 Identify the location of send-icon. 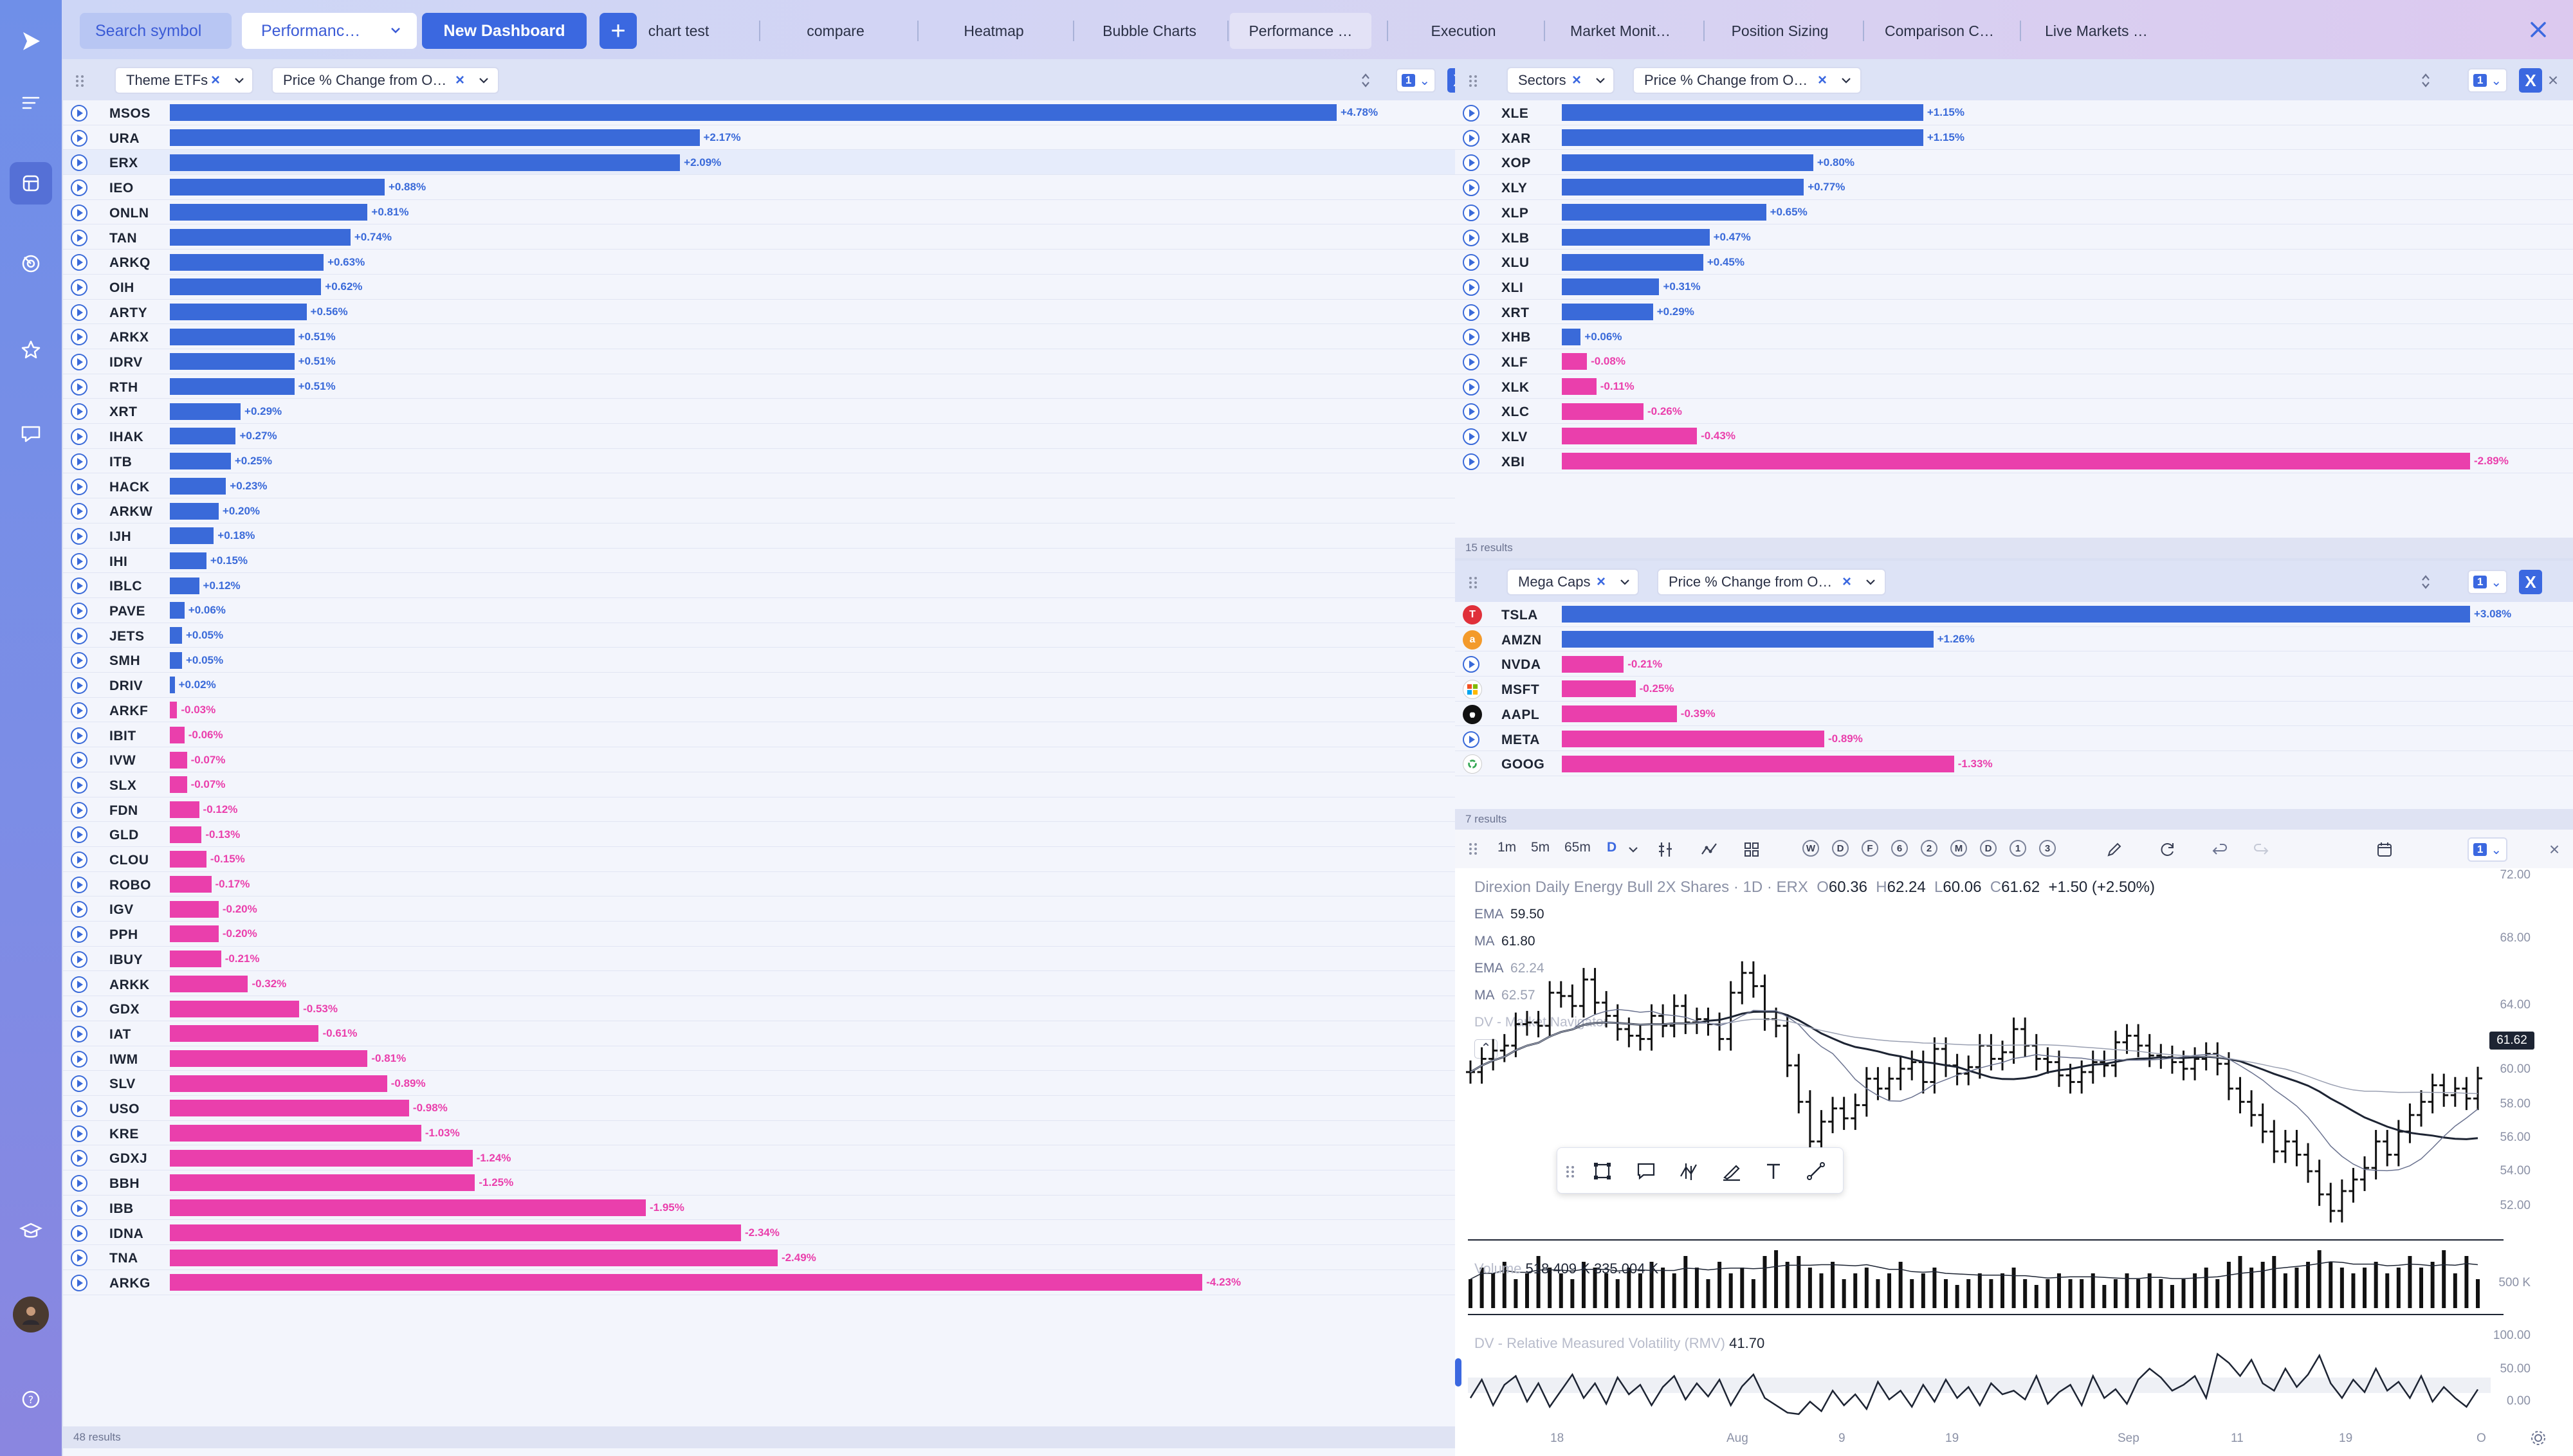
(30, 433).